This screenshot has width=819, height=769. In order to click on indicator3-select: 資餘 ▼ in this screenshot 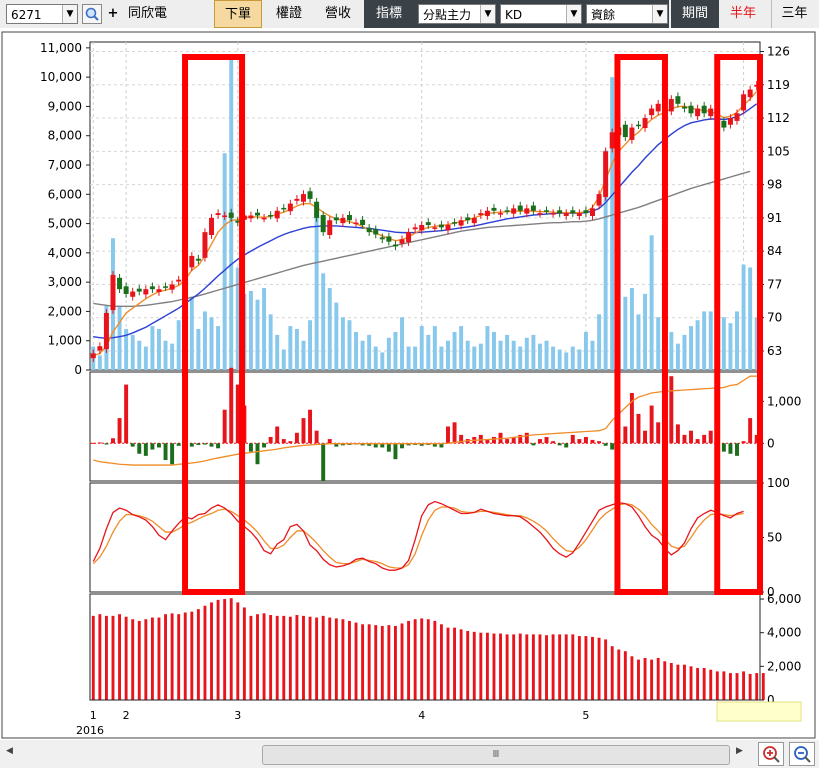, I will do `click(627, 14)`.